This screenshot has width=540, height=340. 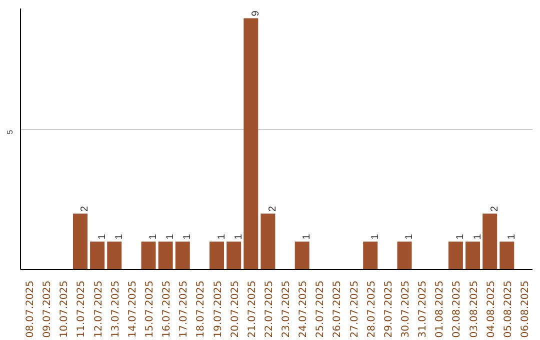 What do you see at coordinates (354, 309) in the screenshot?
I see `x-tick-label: 27.07.2025` at bounding box center [354, 309].